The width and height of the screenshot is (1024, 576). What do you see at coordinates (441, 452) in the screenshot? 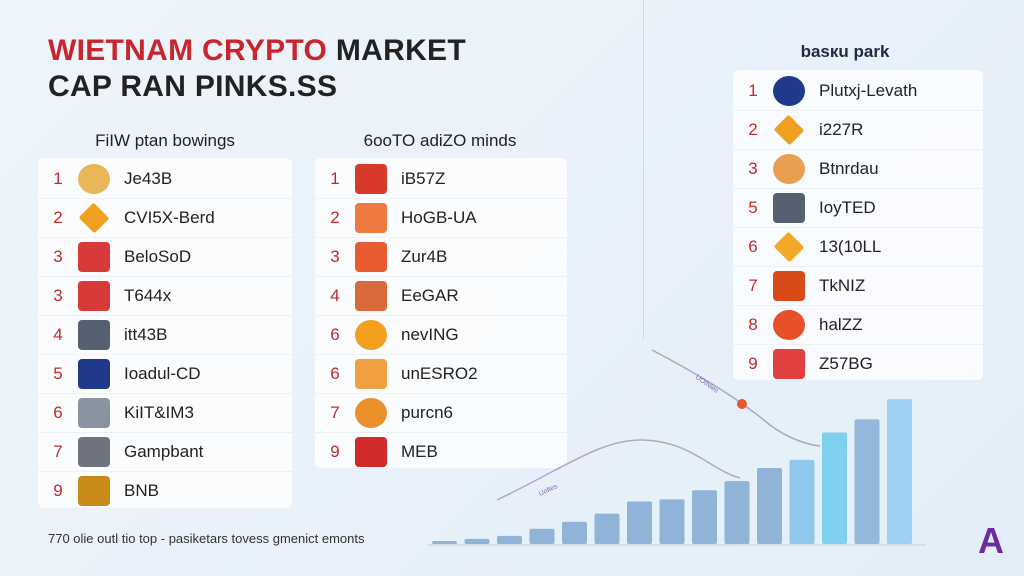
I see `list-item: 9 MEB` at bounding box center [441, 452].